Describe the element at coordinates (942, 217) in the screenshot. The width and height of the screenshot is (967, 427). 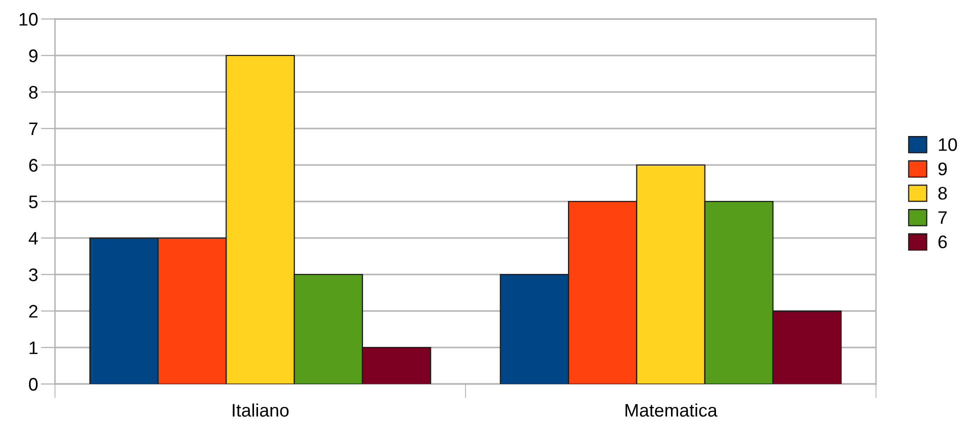
I see `legend-label: 7` at that location.